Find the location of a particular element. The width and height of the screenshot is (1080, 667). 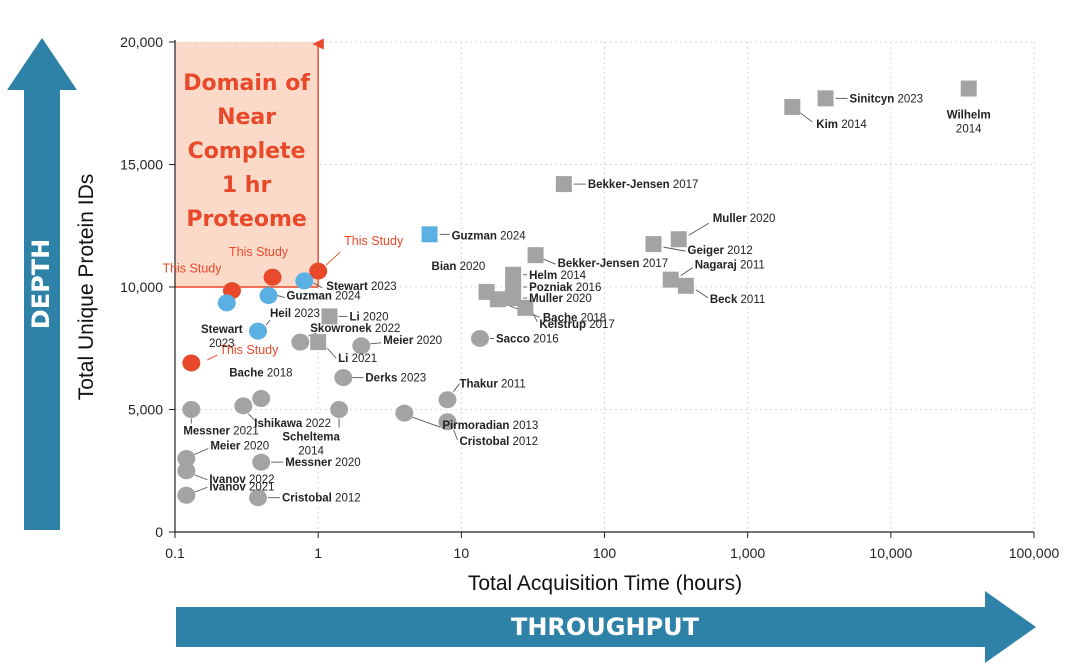

point-label-name: Helm is located at coordinates (544, 276).